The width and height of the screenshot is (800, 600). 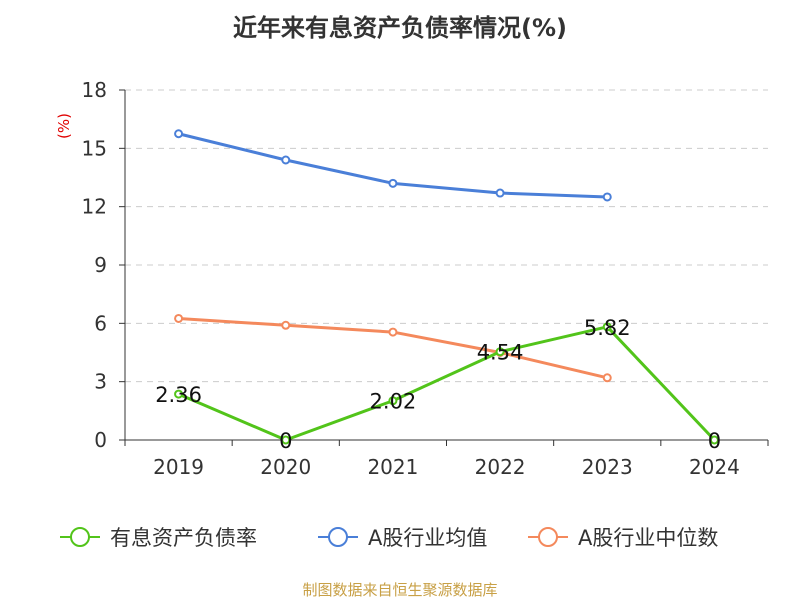 I want to click on data-label: 5.82, so click(x=607, y=328).